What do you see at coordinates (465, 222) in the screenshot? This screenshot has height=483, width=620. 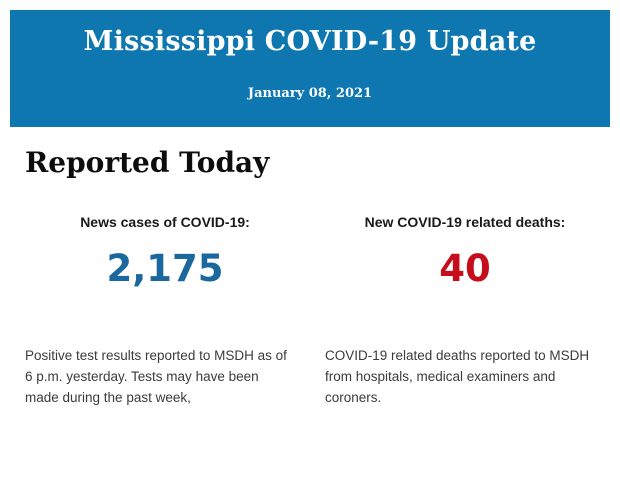 I see `new-deaths-label: New COVID-19 related deaths:` at bounding box center [465, 222].